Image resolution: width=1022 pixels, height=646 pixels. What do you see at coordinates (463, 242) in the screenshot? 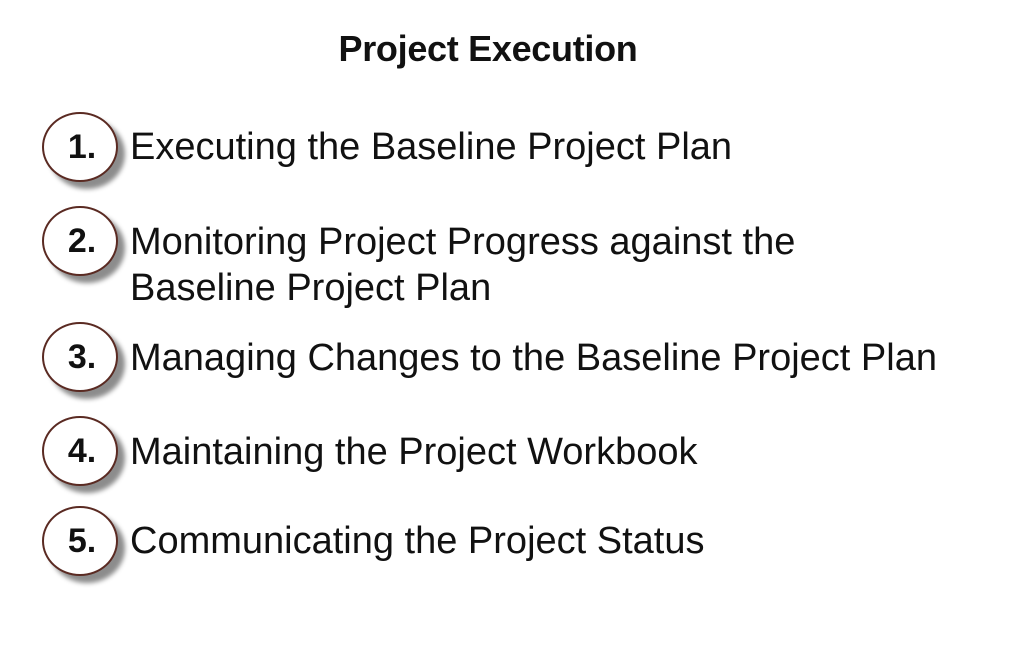
I see `item-line: Monitoring Project Progress against the` at bounding box center [463, 242].